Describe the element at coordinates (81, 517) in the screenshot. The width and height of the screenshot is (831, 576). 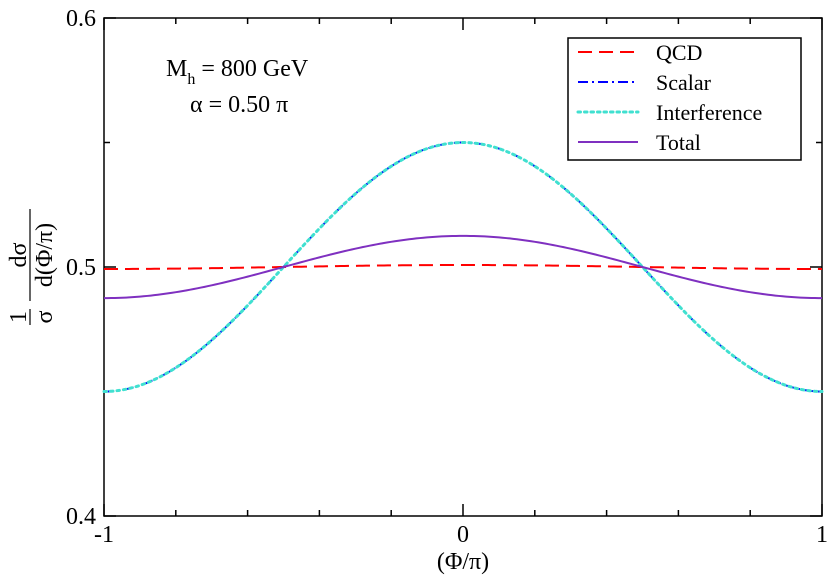
I see `y-tick-label-0: 0.4` at that location.